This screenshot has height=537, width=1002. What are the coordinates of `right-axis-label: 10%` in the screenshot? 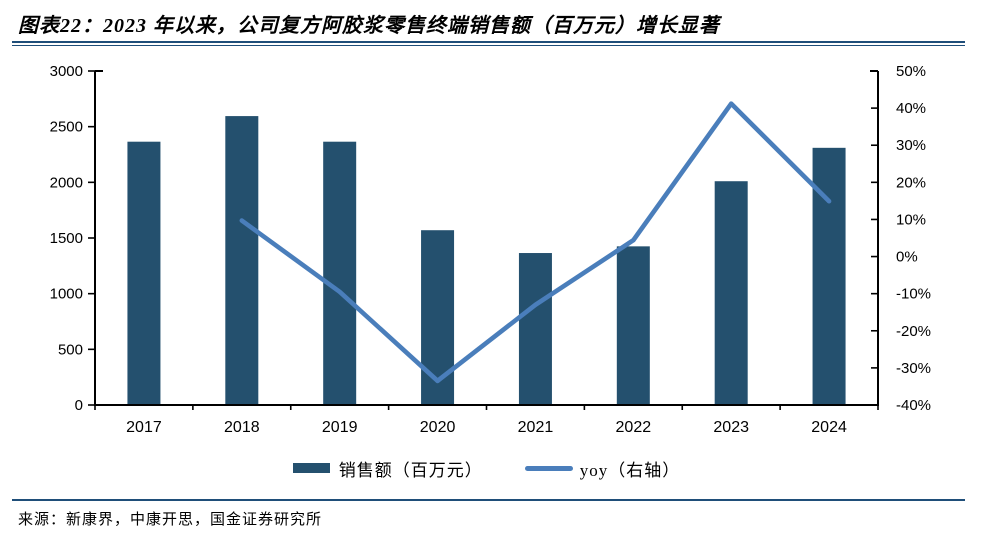 It's located at (911, 219).